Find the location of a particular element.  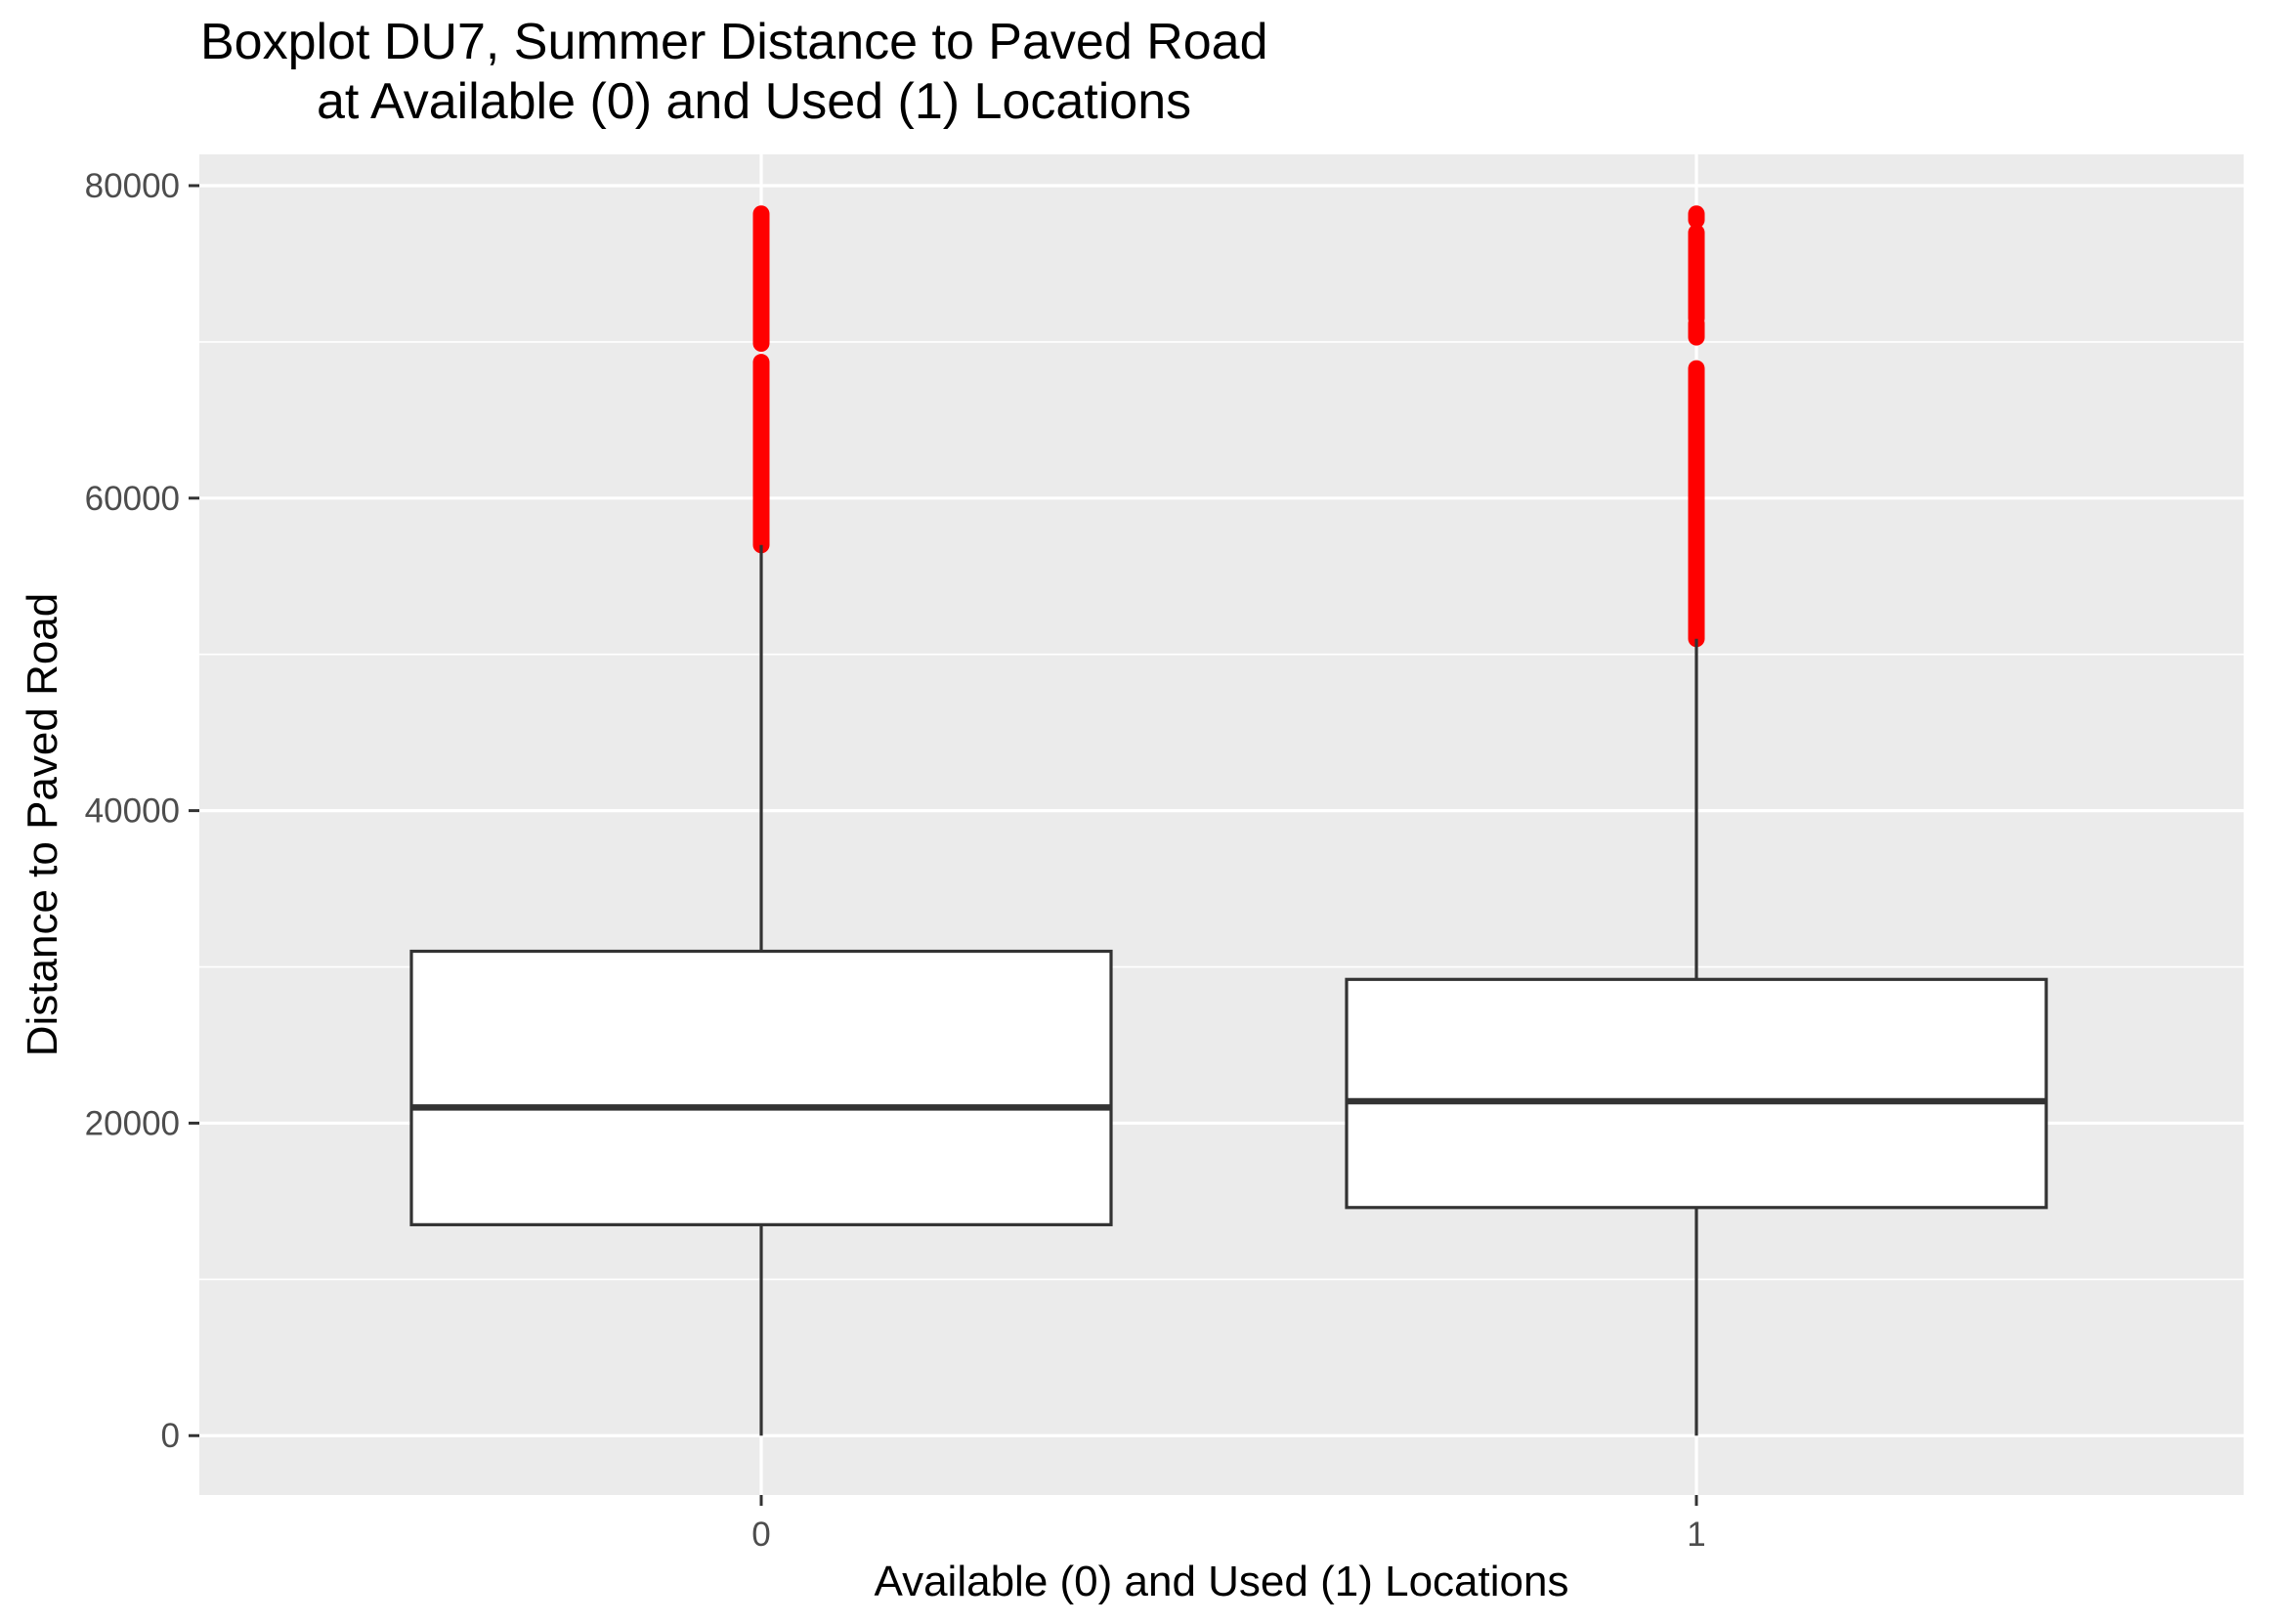

y-tick-label: 40000 is located at coordinates (132, 811).